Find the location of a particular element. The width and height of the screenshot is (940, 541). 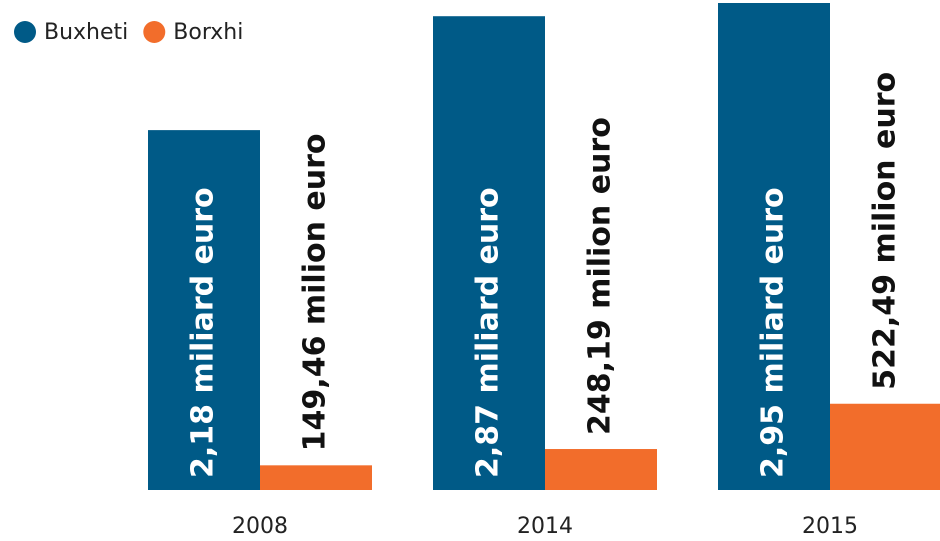

value-label: 2,87 miliard euro is located at coordinates (488, 332).